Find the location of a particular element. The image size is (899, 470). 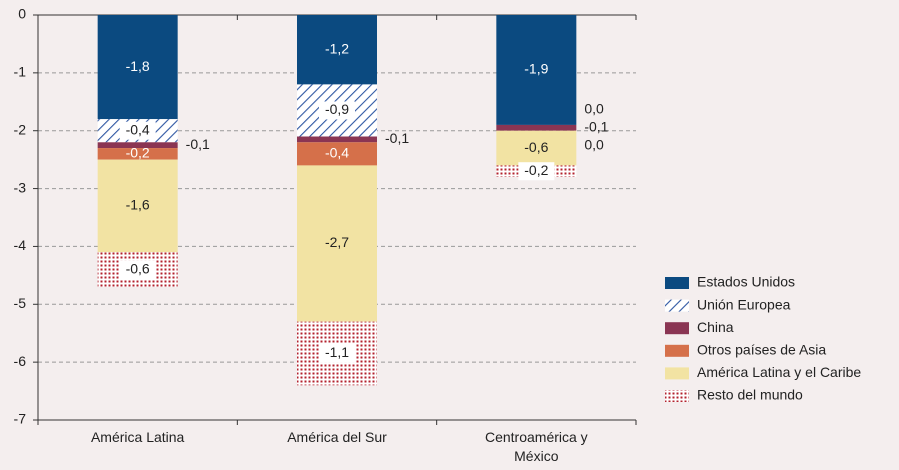

legend-label: América Latina y el Caribe is located at coordinates (779, 372).